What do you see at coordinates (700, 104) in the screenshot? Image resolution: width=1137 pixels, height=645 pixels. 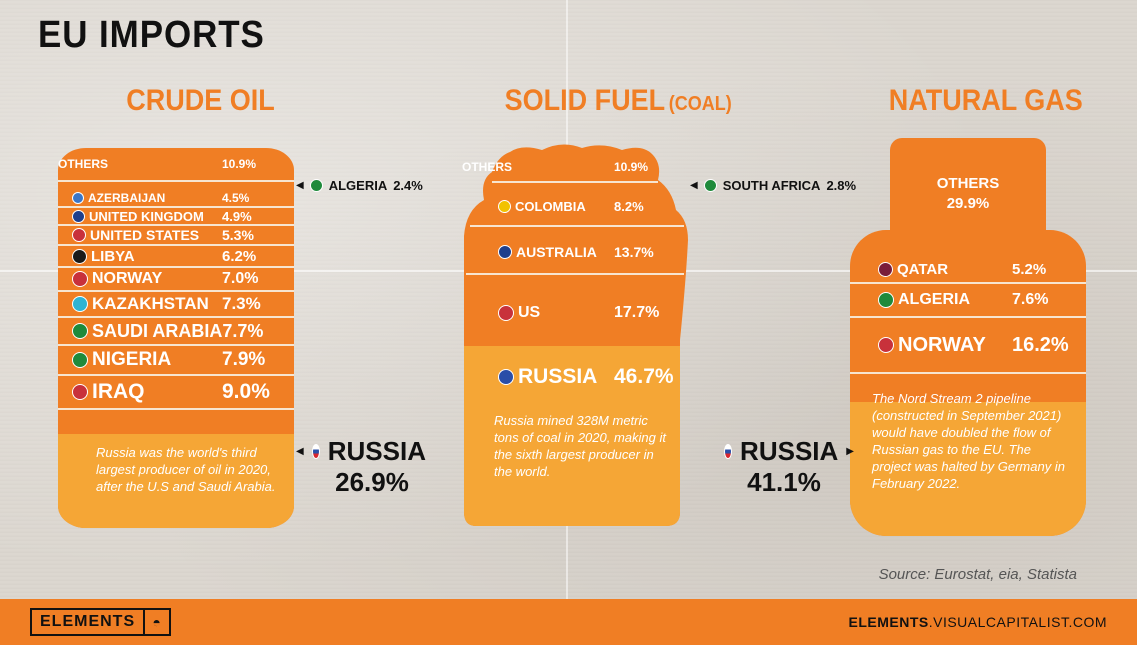 I see `coal-title-sub: (COAL)` at bounding box center [700, 104].